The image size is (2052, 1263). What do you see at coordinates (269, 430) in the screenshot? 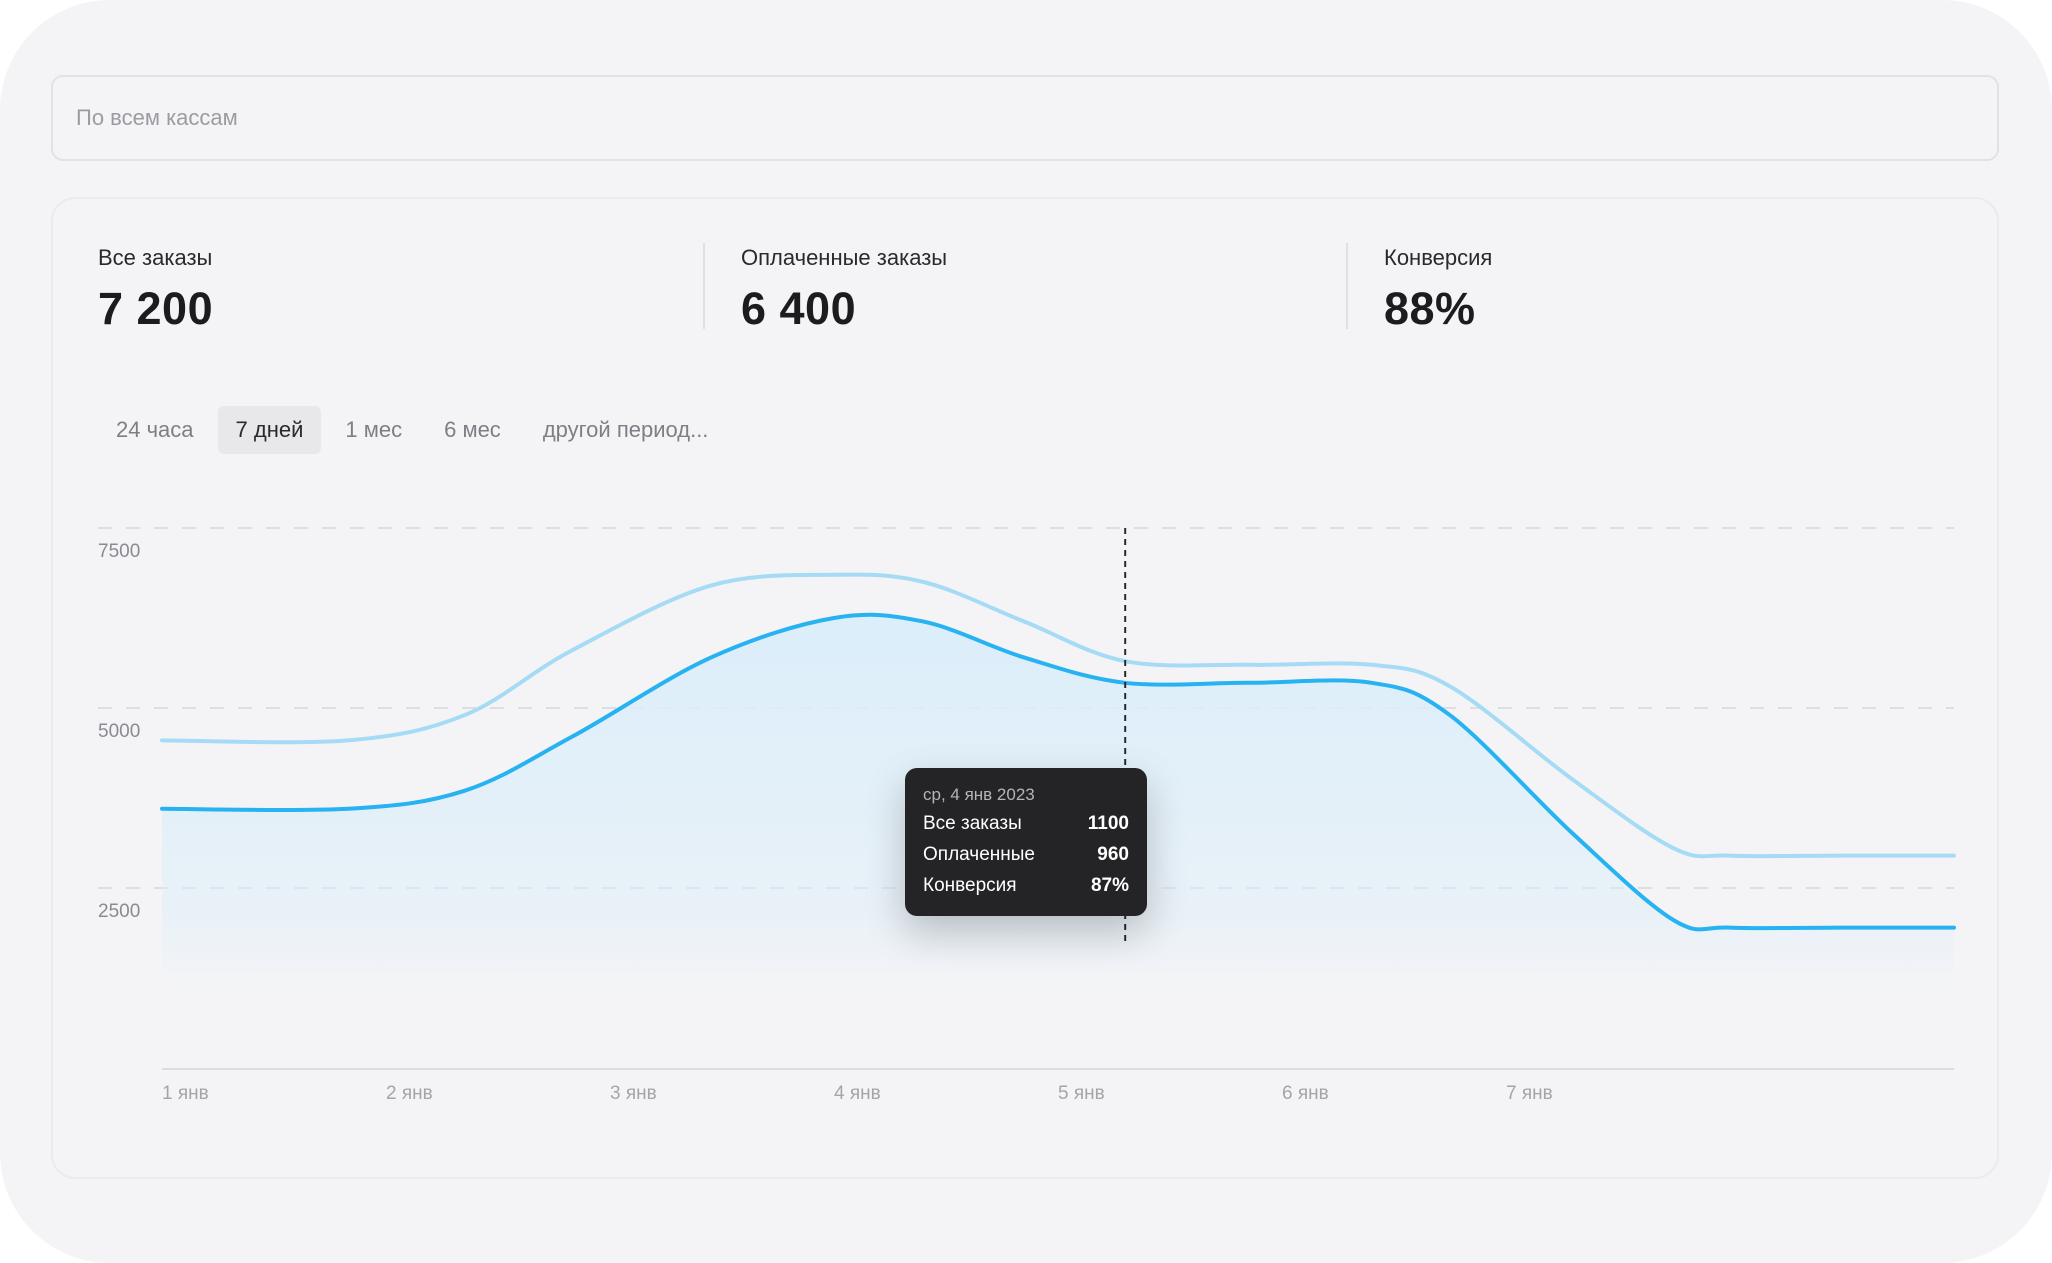
I see `tab-7d: 7 дней` at bounding box center [269, 430].